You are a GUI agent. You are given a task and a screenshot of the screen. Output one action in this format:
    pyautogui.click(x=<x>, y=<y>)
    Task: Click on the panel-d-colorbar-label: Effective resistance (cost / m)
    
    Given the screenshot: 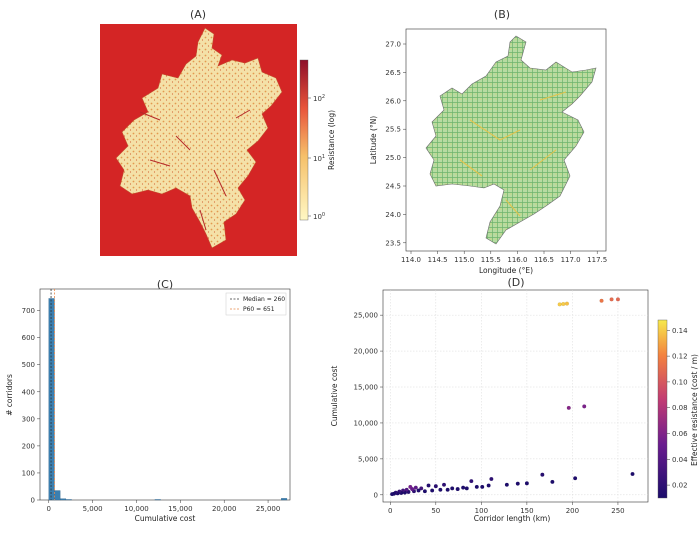 What is the action you would take?
    pyautogui.click(x=694, y=410)
    